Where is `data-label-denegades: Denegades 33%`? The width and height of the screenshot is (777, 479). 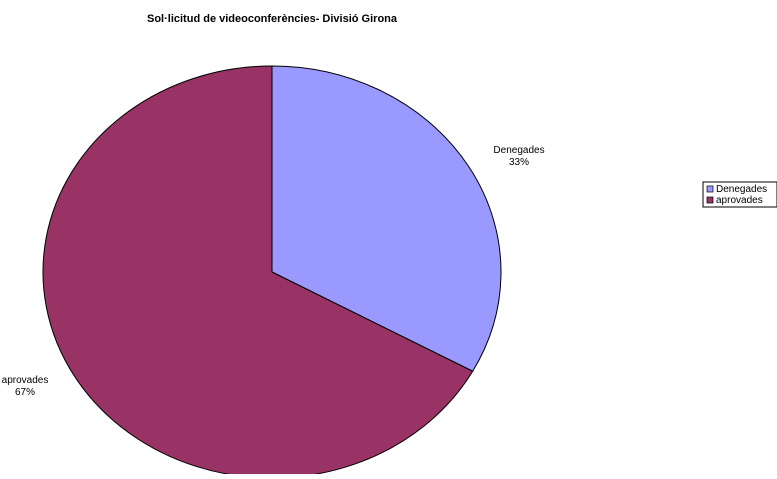
data-label-denegades: Denegades 33% is located at coordinates (518, 156).